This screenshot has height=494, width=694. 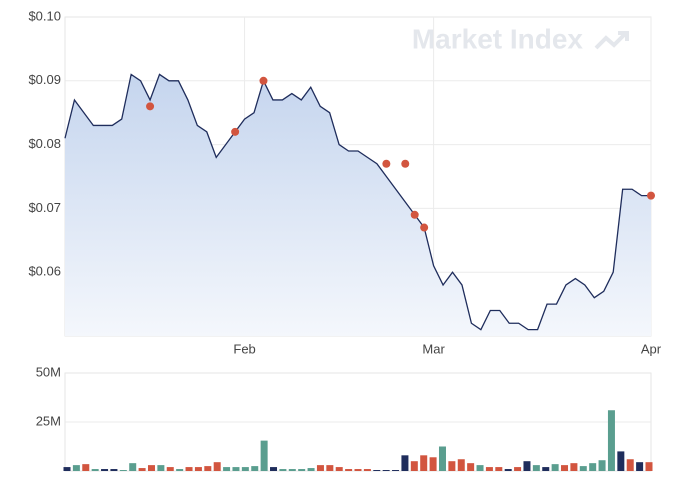 I want to click on y-tick-label: 50M, so click(x=48, y=371).